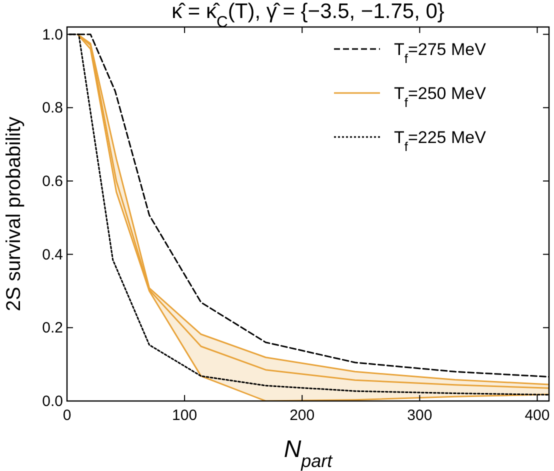  I want to click on legend-label: T$_{f}$=250 MeV, so click(440, 97).